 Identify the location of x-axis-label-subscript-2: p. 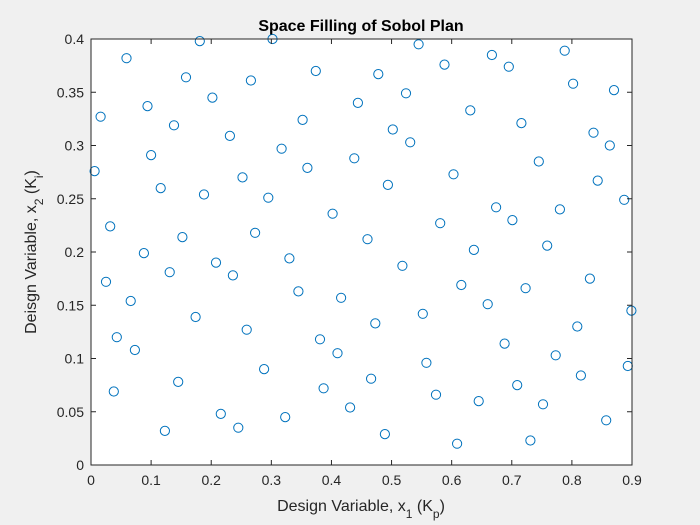
(436, 514).